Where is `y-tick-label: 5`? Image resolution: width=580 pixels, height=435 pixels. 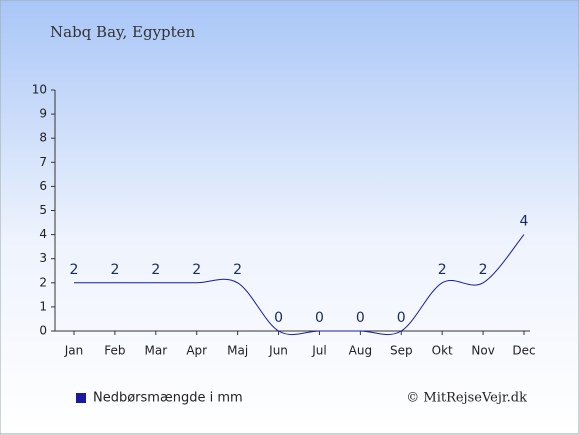 y-tick-label: 5 is located at coordinates (43, 210).